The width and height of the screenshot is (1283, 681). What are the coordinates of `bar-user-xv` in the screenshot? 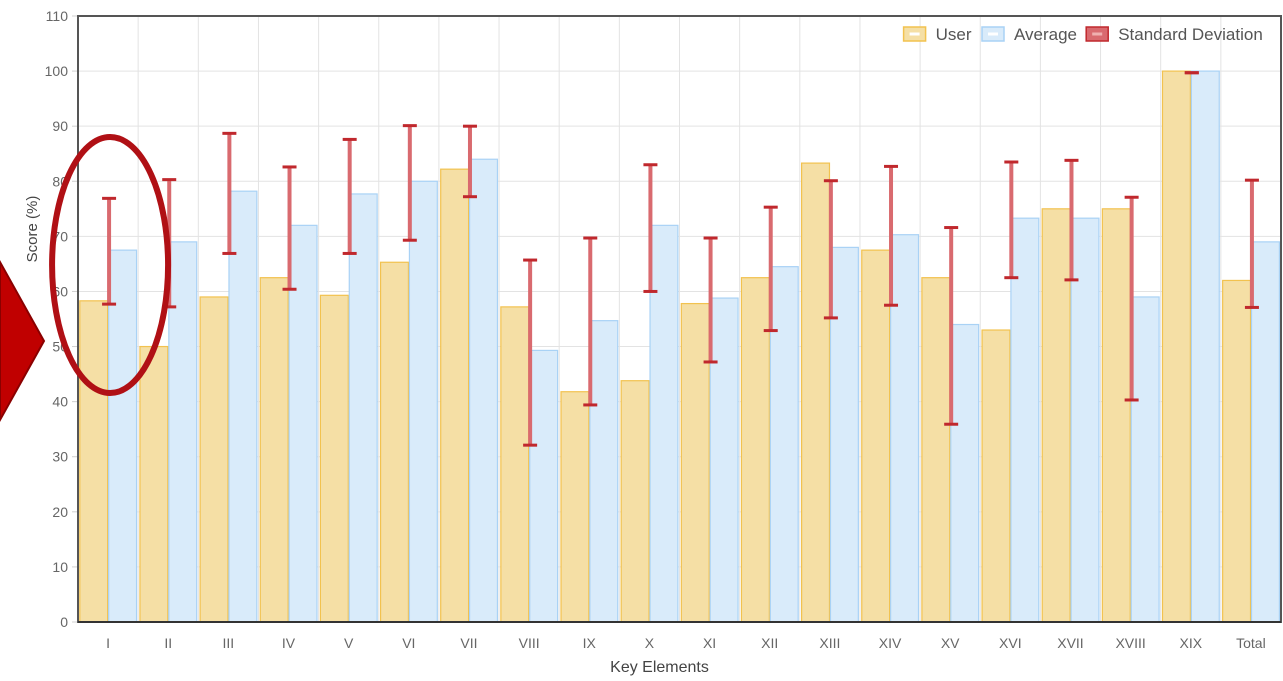 It's located at (936, 450).